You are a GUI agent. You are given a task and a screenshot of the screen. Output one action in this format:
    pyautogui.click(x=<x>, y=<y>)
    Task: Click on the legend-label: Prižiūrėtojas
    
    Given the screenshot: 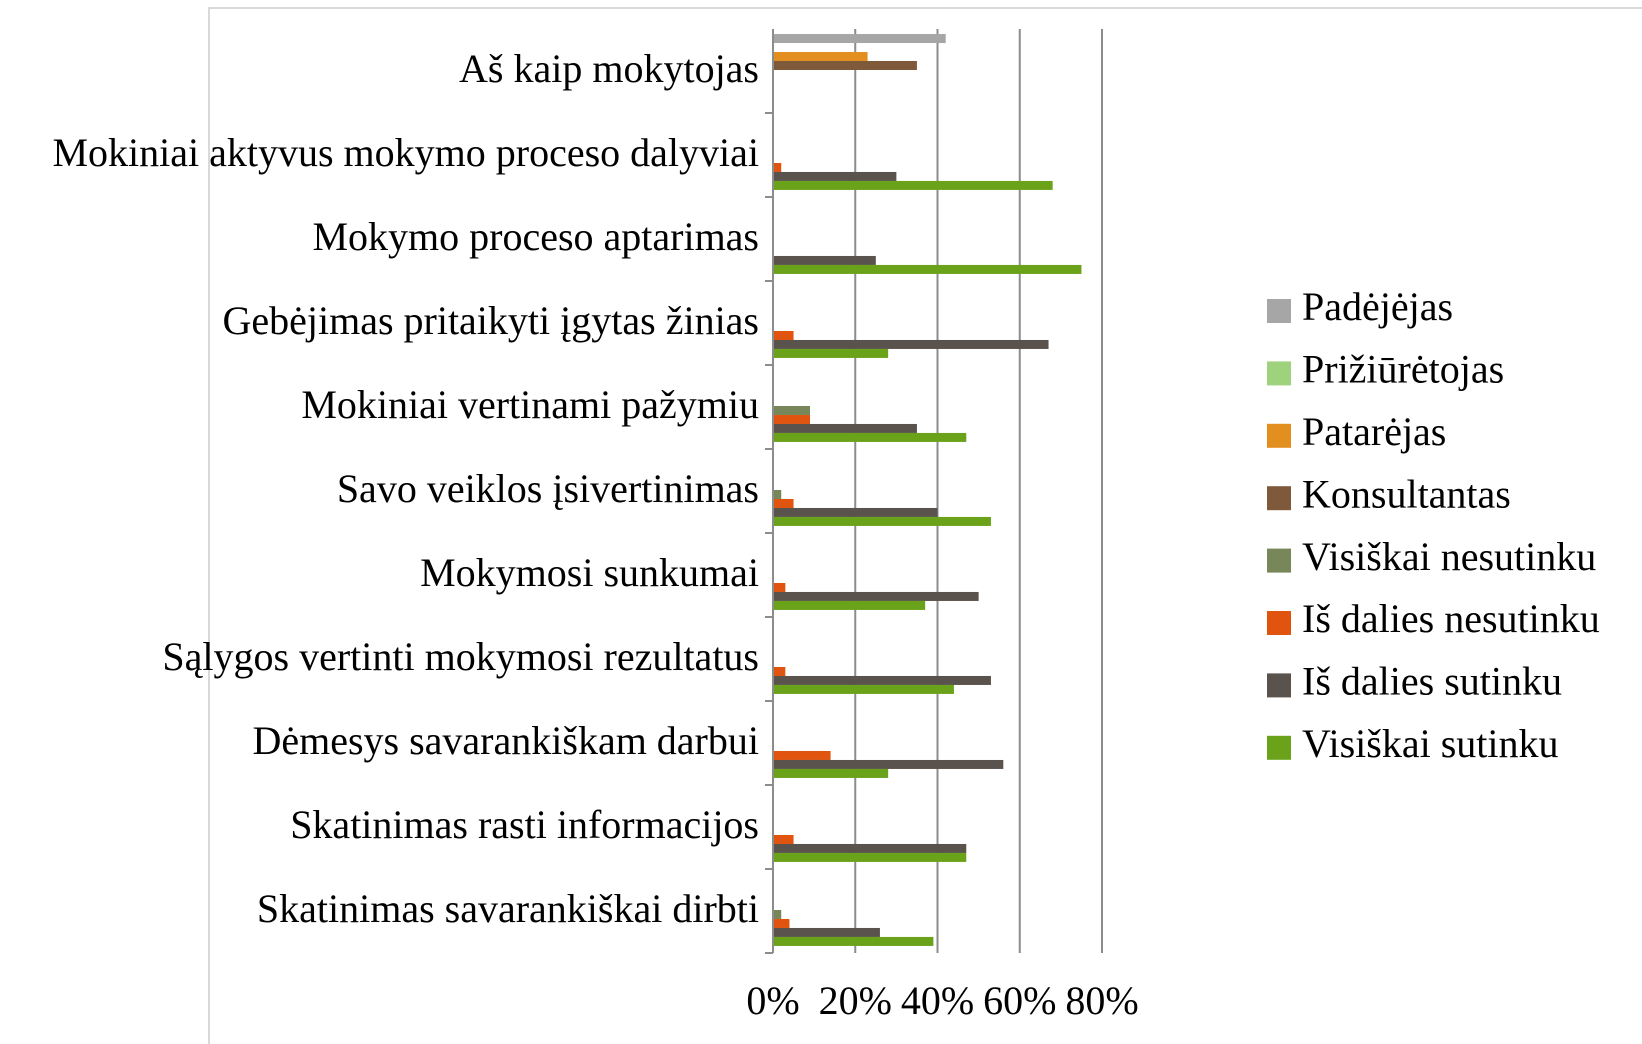 What is the action you would take?
    pyautogui.click(x=1403, y=369)
    